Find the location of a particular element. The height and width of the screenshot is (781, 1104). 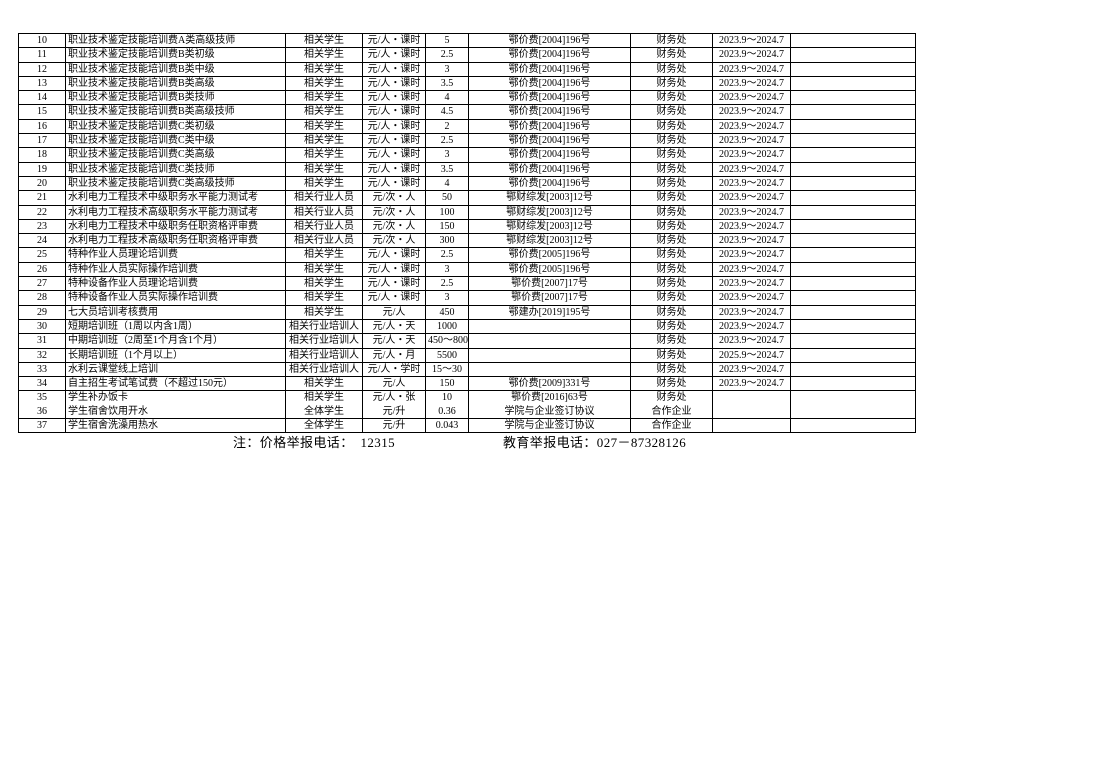

cell-no: 23 is located at coordinates (42, 226).